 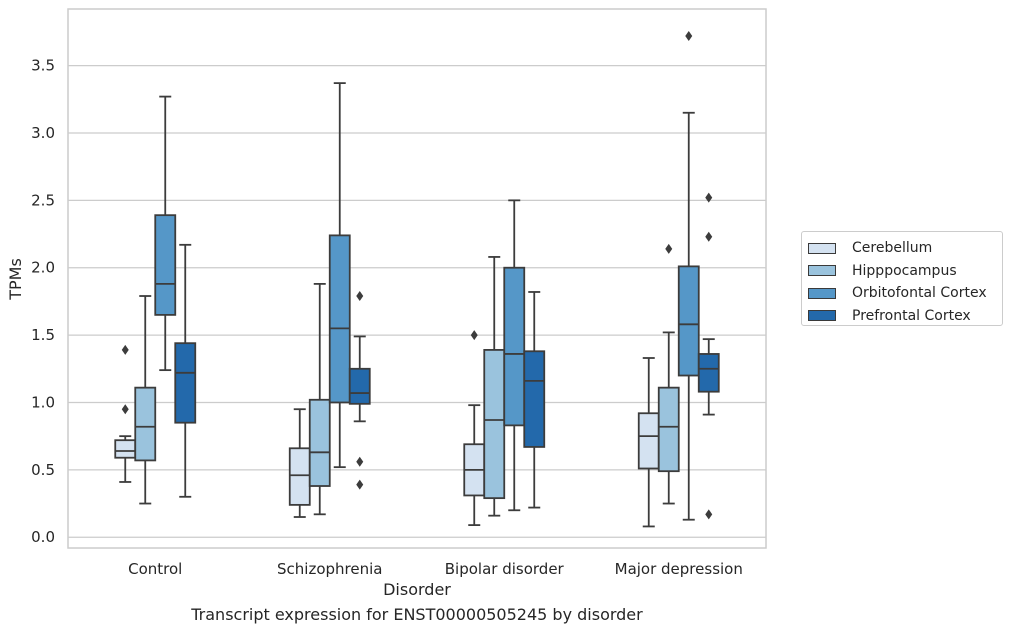 I want to click on legend-swatch-hippocampus, so click(x=822, y=271).